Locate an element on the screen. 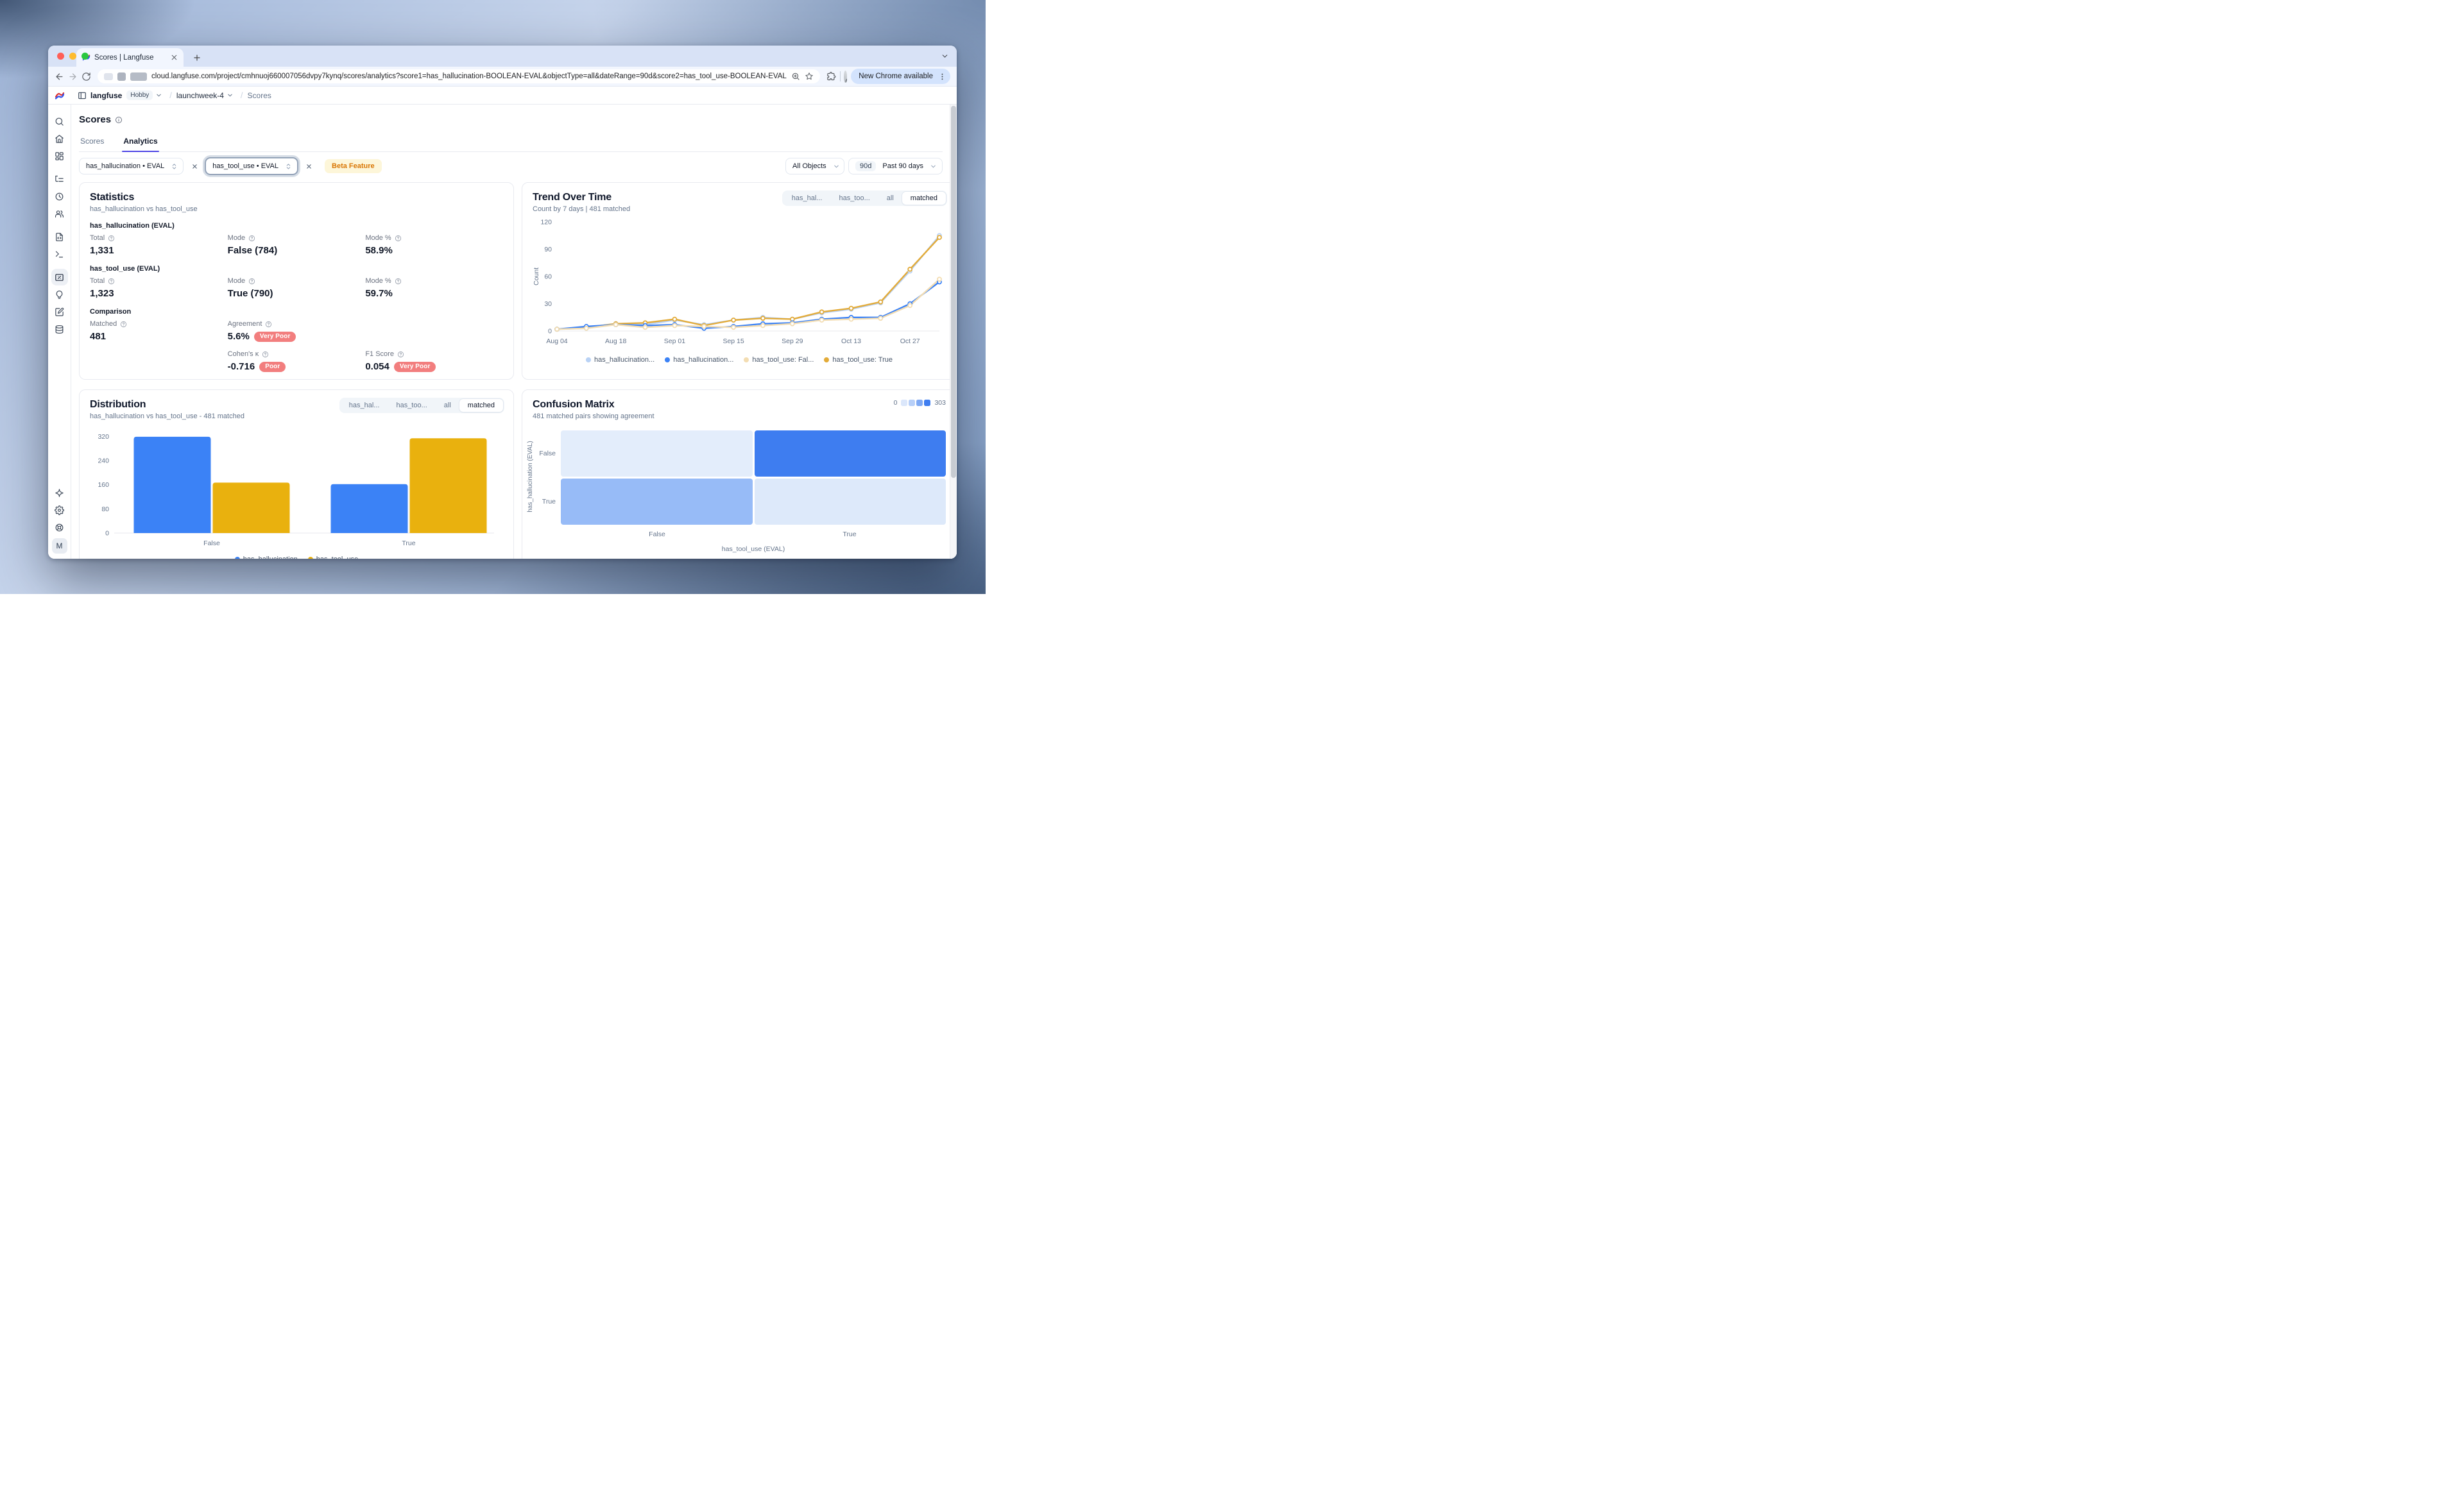 Image resolution: width=2464 pixels, height=1485 pixels. breadcrumb-page: Scores is located at coordinates (259, 95).